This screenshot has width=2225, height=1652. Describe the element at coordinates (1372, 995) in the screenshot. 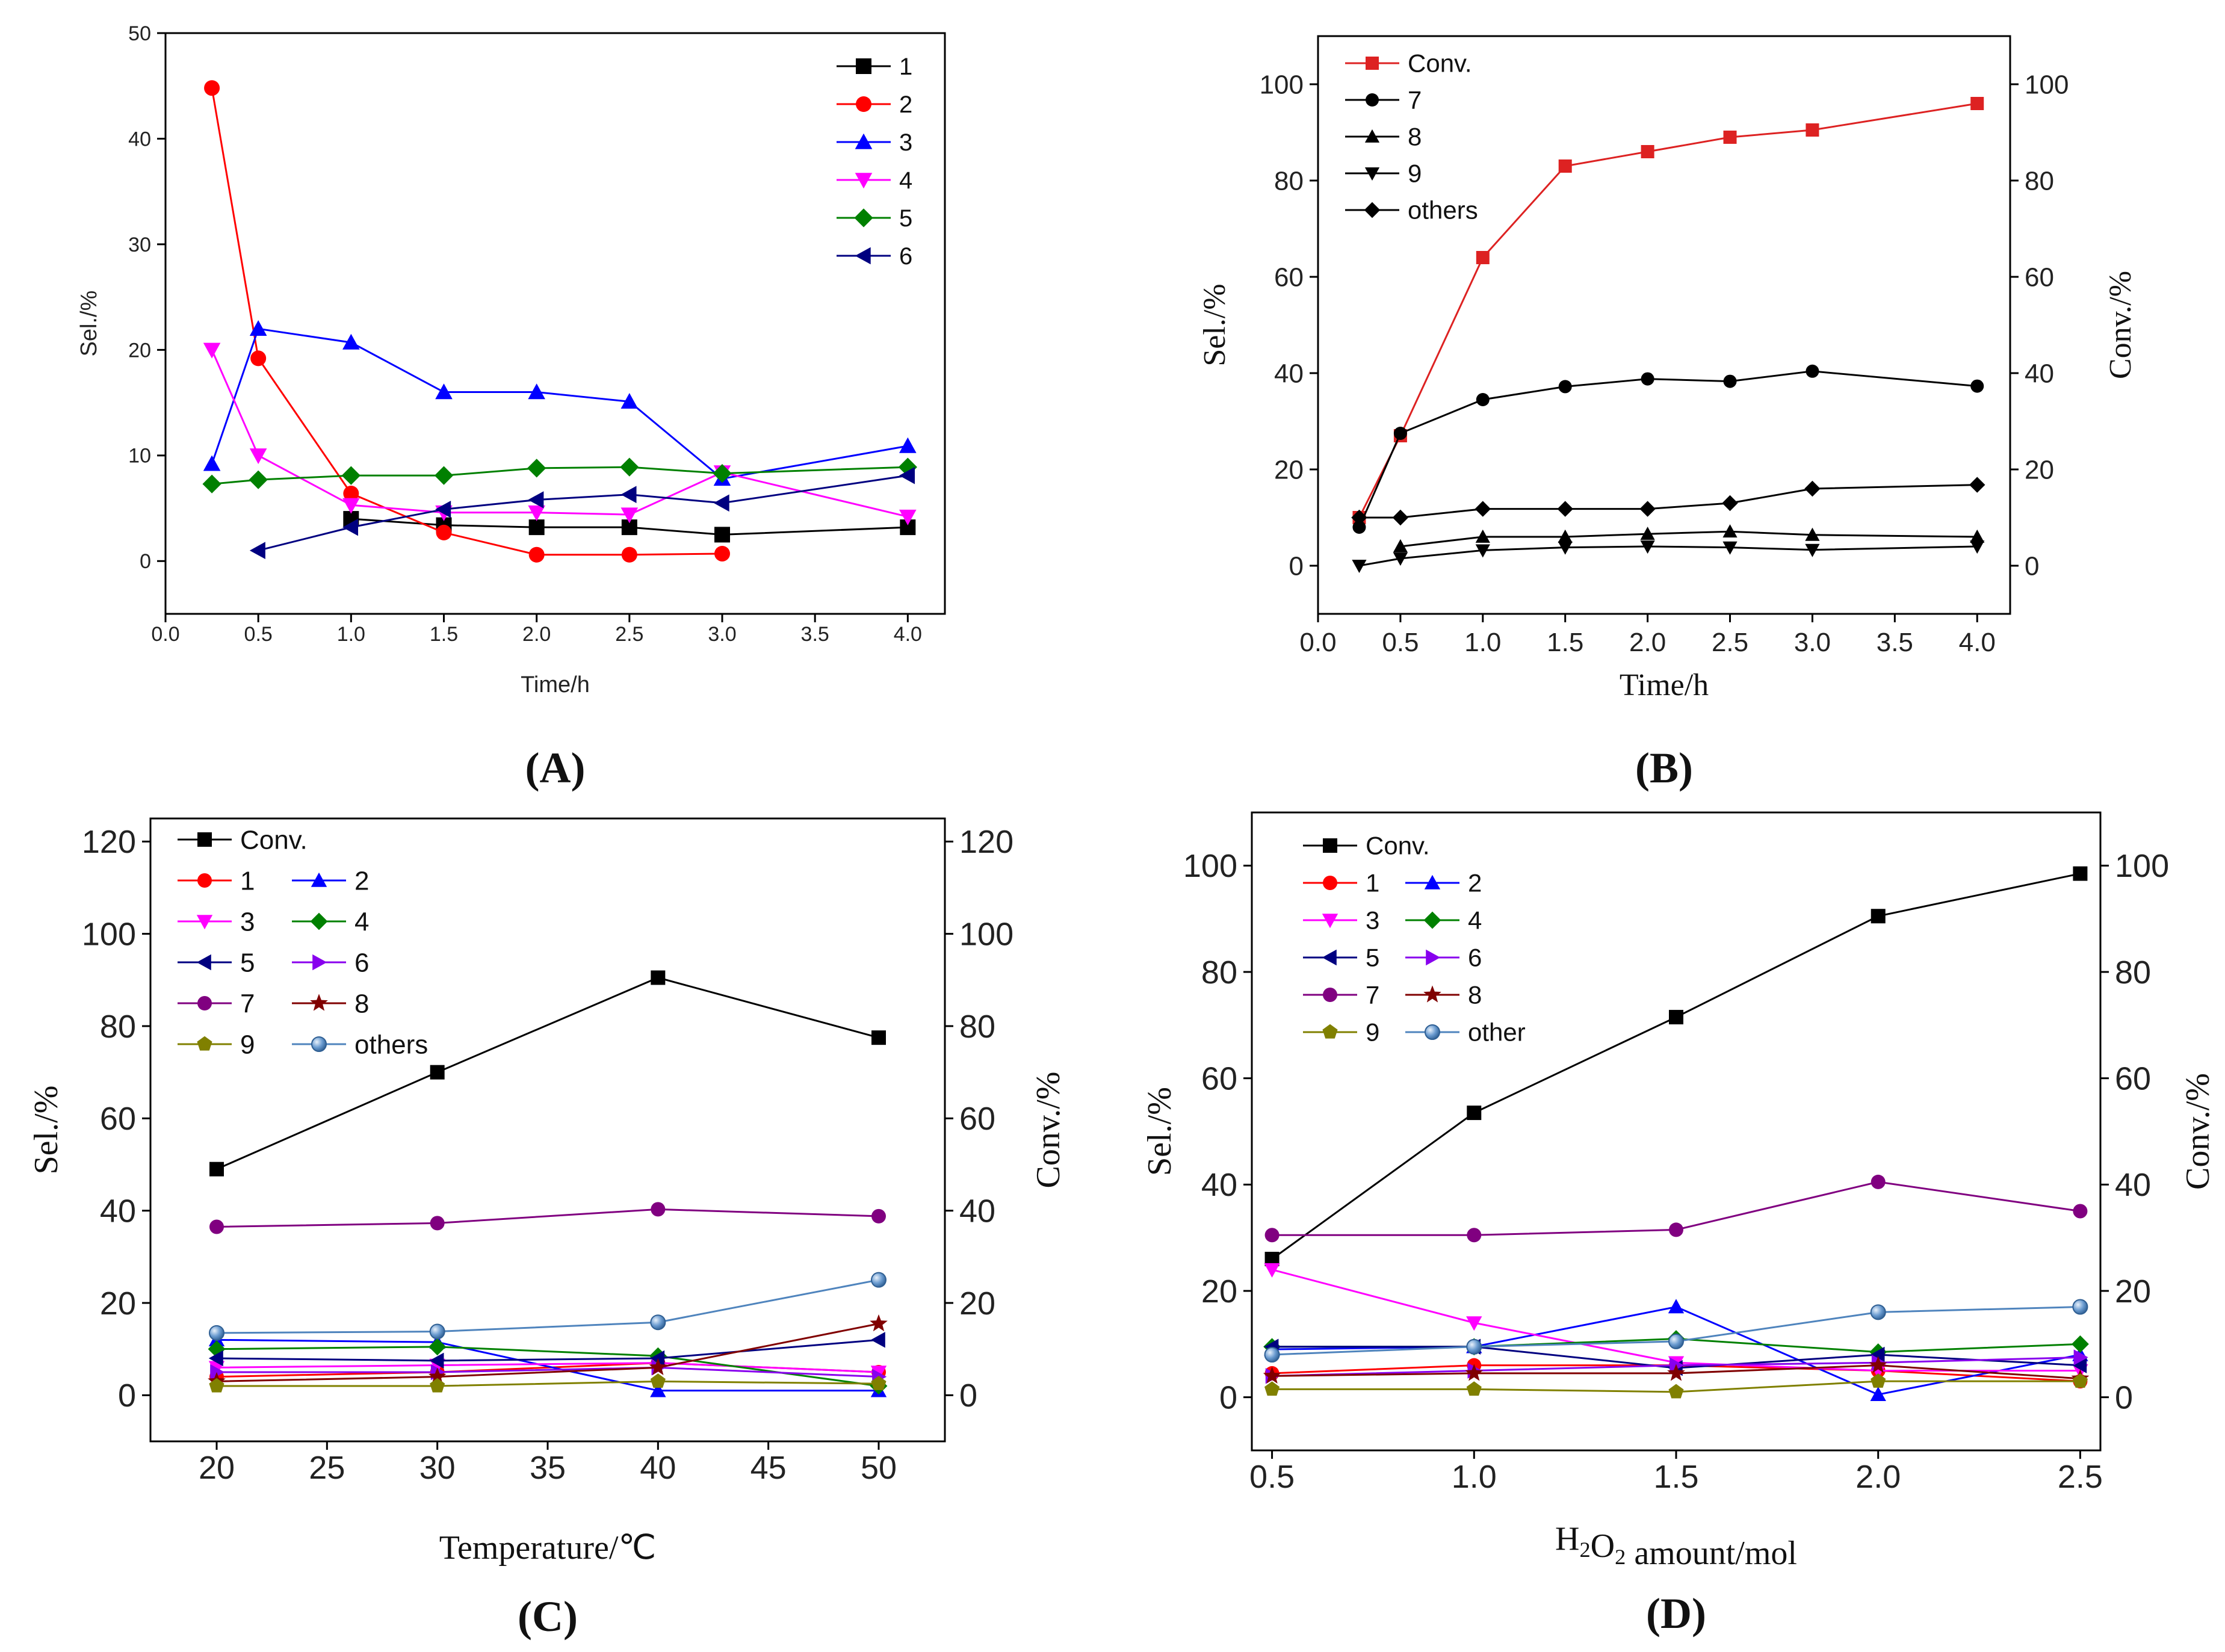

I see `legend-label: 7` at that location.